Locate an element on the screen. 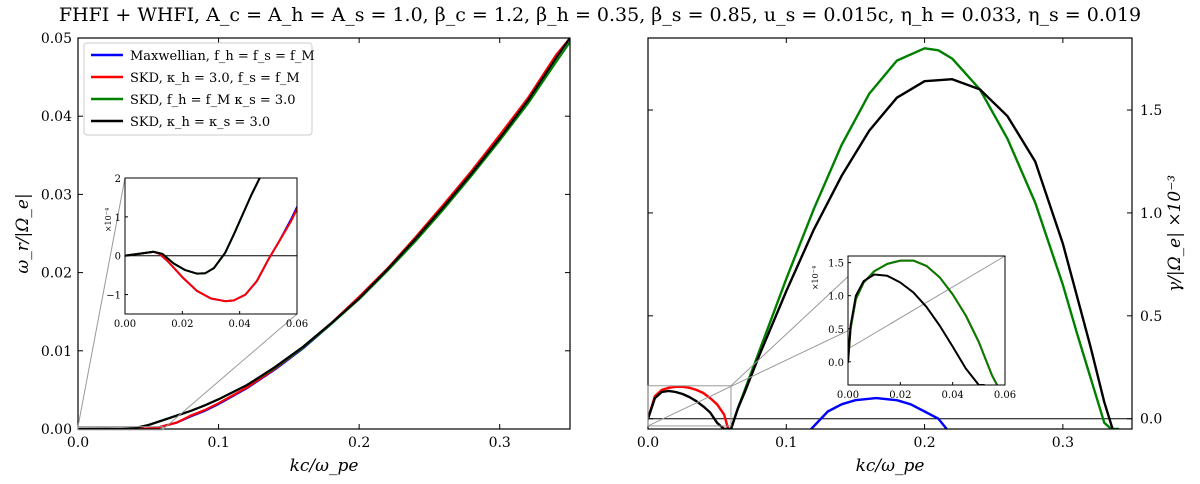 This screenshot has width=1200, height=484. y-tick-label: 0.03 is located at coordinates (56, 195).